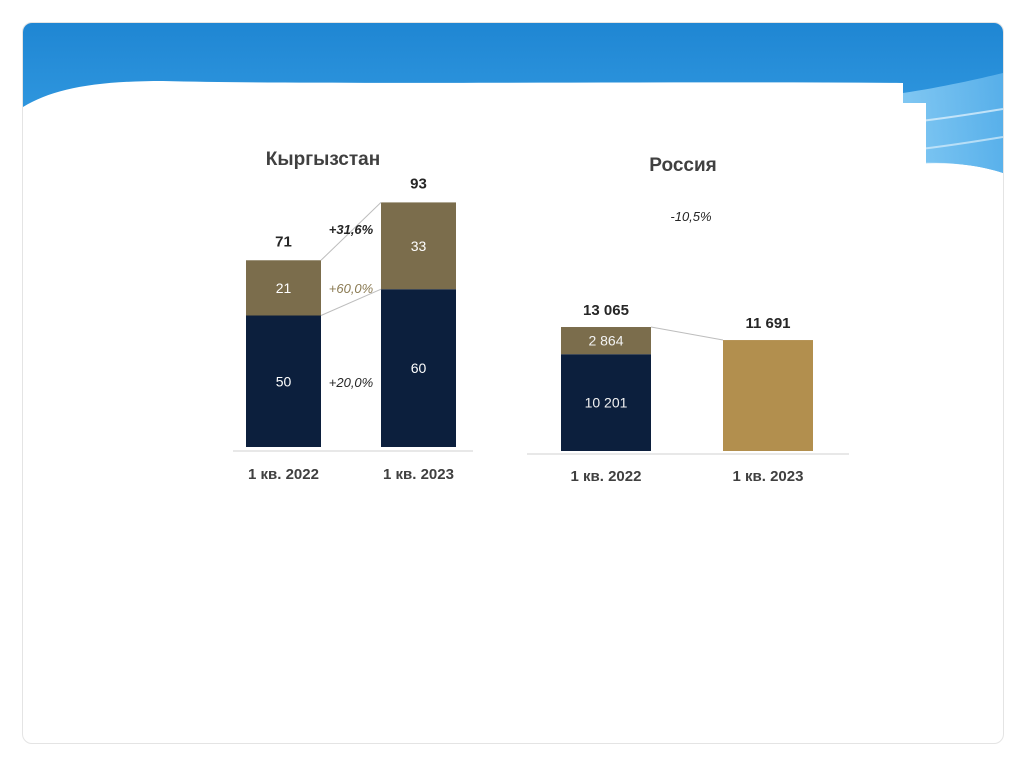  What do you see at coordinates (351, 302) in the screenshot?
I see `connector-kg-mid` at bounding box center [351, 302].